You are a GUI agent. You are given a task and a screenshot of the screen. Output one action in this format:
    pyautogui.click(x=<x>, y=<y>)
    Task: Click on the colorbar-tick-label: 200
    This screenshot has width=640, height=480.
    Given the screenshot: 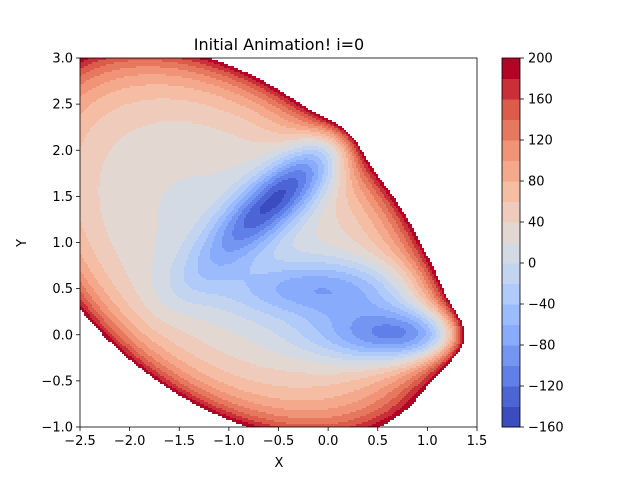 What is the action you would take?
    pyautogui.click(x=540, y=59)
    